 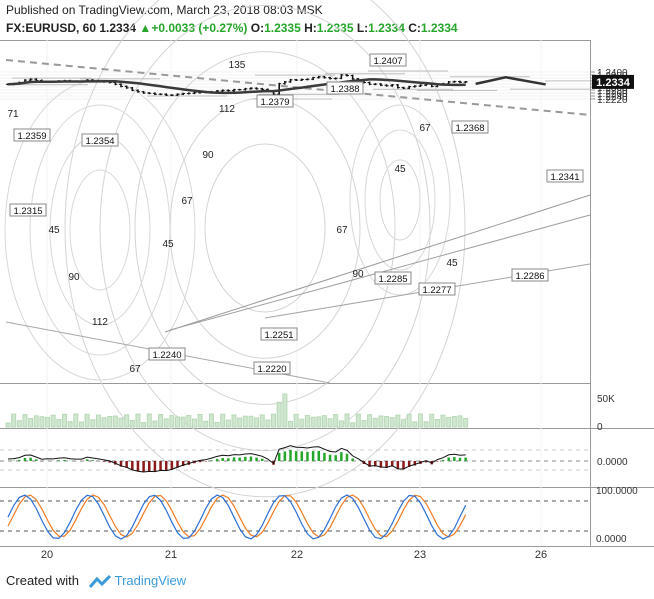 What do you see at coordinates (42, 580) in the screenshot?
I see `created-with-text: Created with` at bounding box center [42, 580].